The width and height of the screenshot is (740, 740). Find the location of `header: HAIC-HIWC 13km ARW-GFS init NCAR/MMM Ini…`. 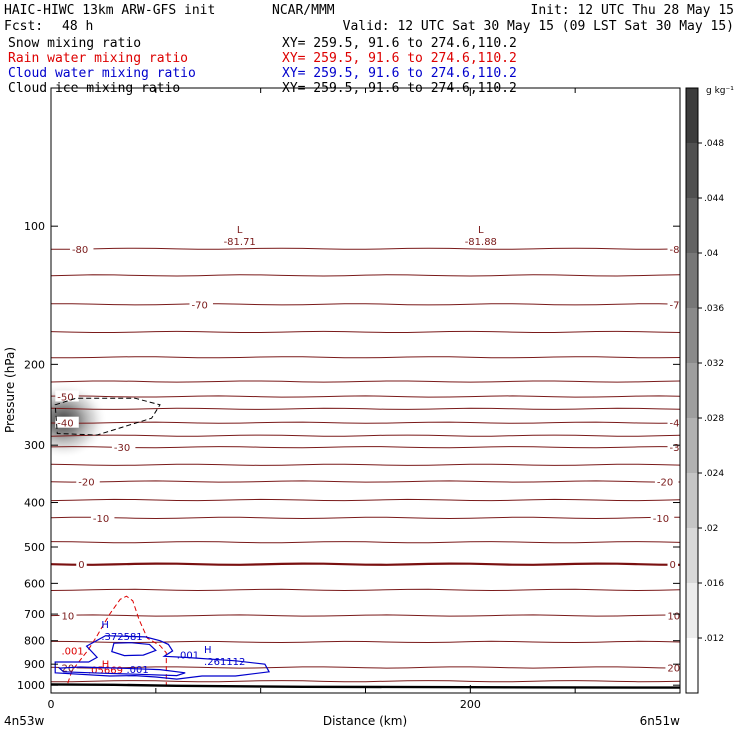

header: HAIC-HIWC 13km ARW-GFS init NCAR/MMM Ini… is located at coordinates (369, 49).